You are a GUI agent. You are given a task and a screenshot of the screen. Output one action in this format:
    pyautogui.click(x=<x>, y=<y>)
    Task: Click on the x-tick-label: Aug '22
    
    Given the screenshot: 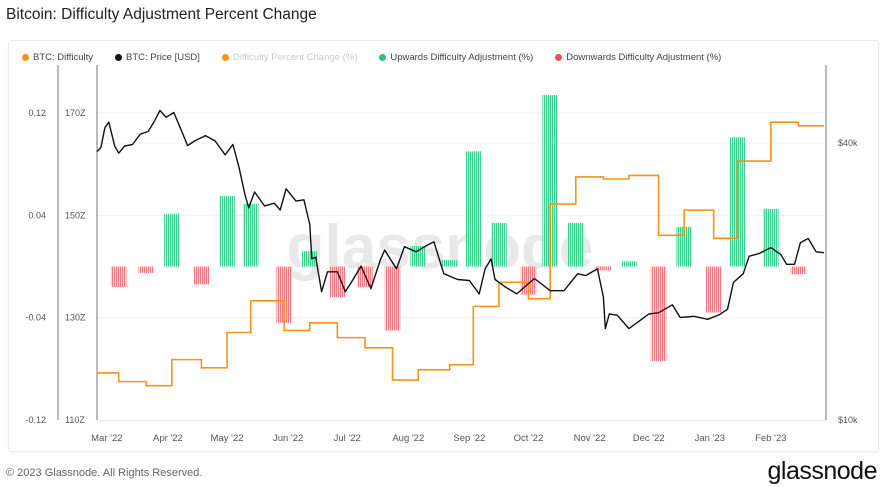 What is the action you would take?
    pyautogui.click(x=408, y=438)
    